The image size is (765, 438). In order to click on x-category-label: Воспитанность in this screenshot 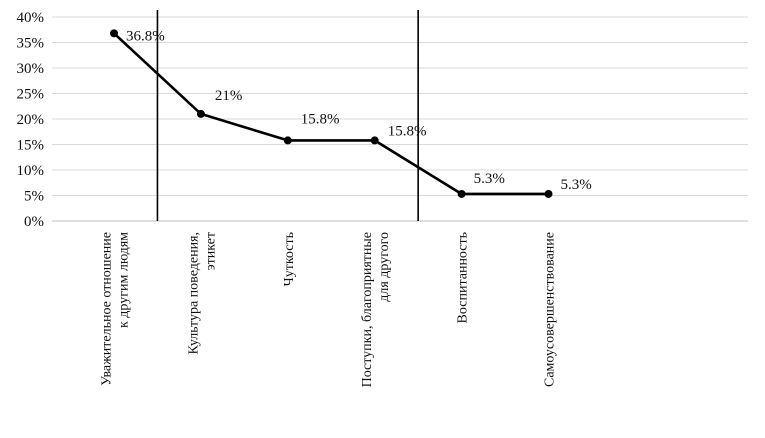, I will do `click(463, 277)`.